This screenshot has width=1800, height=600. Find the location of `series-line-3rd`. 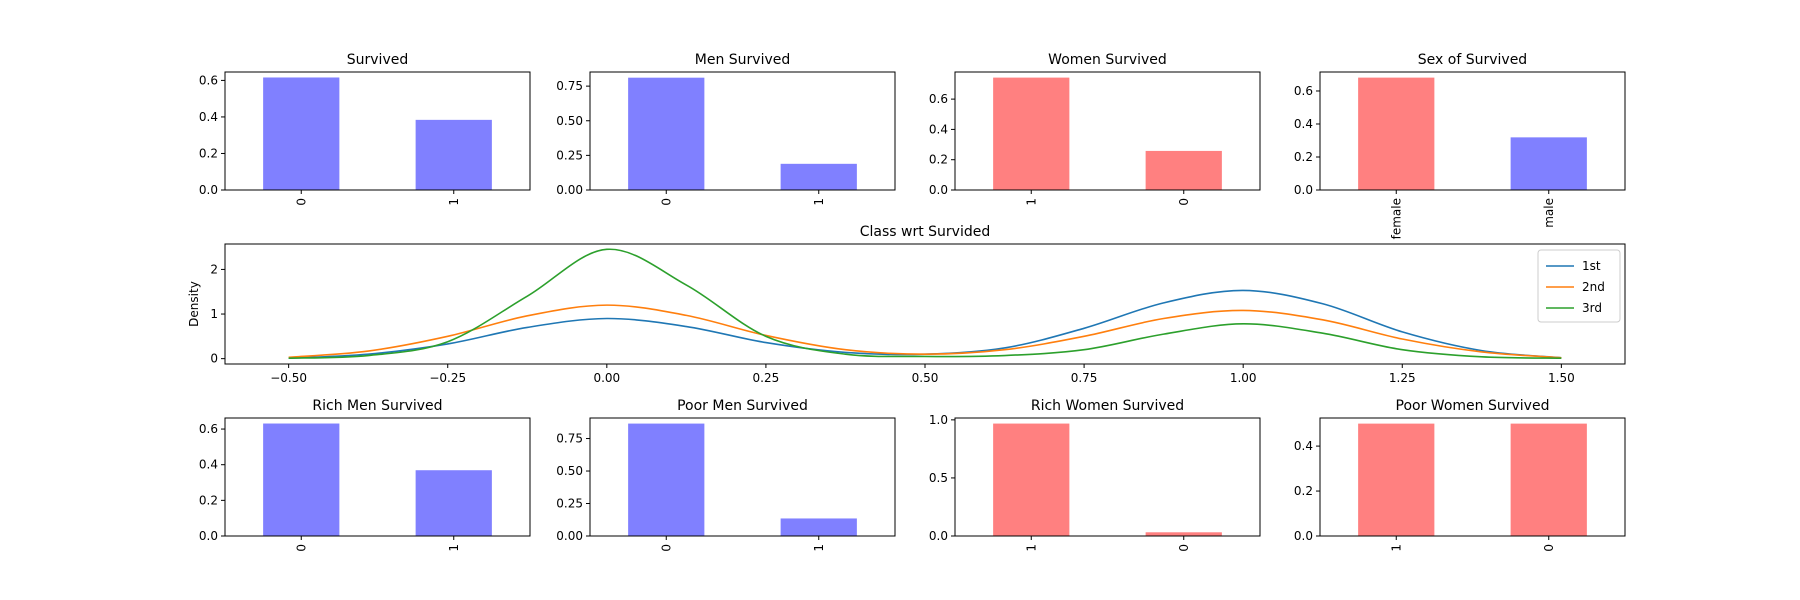

series-line-3rd is located at coordinates (925, 303).